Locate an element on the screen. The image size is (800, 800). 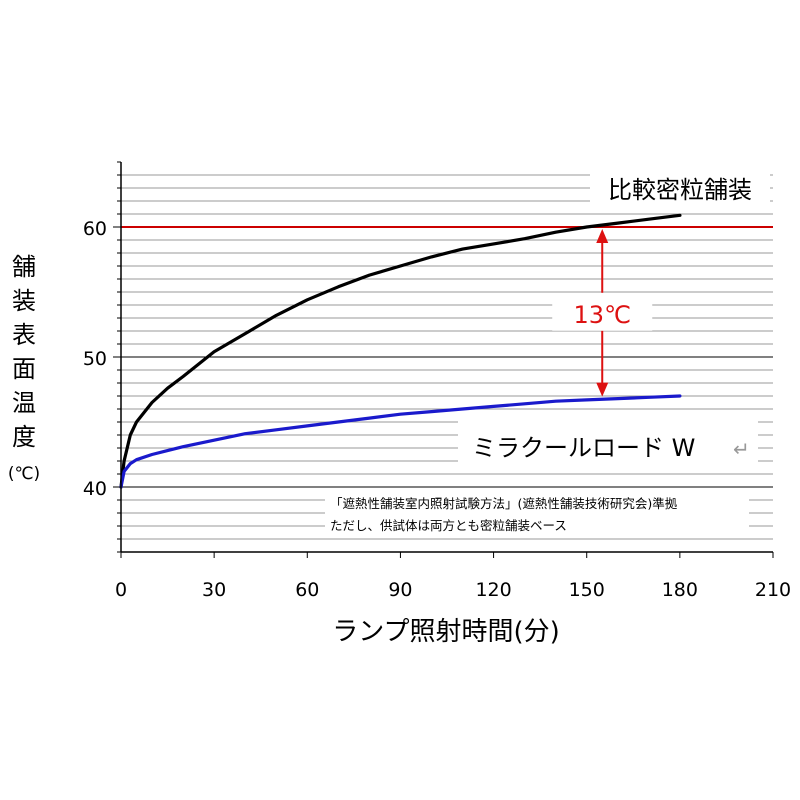
annotation-bg is located at coordinates (602, 311).